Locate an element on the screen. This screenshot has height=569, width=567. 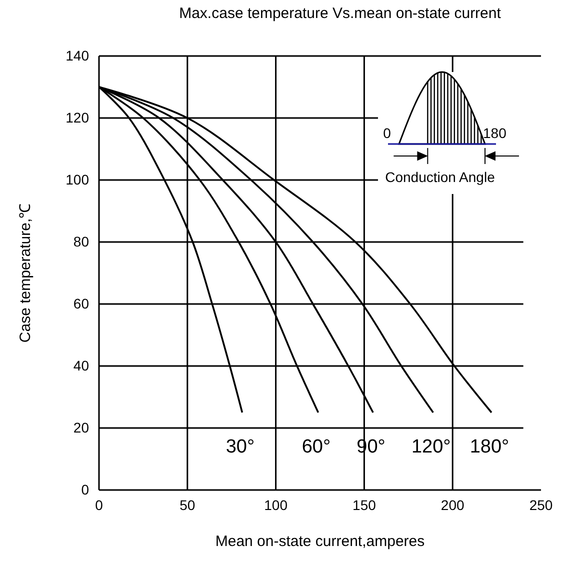
y-tick-label: 40 is located at coordinates (81, 365).